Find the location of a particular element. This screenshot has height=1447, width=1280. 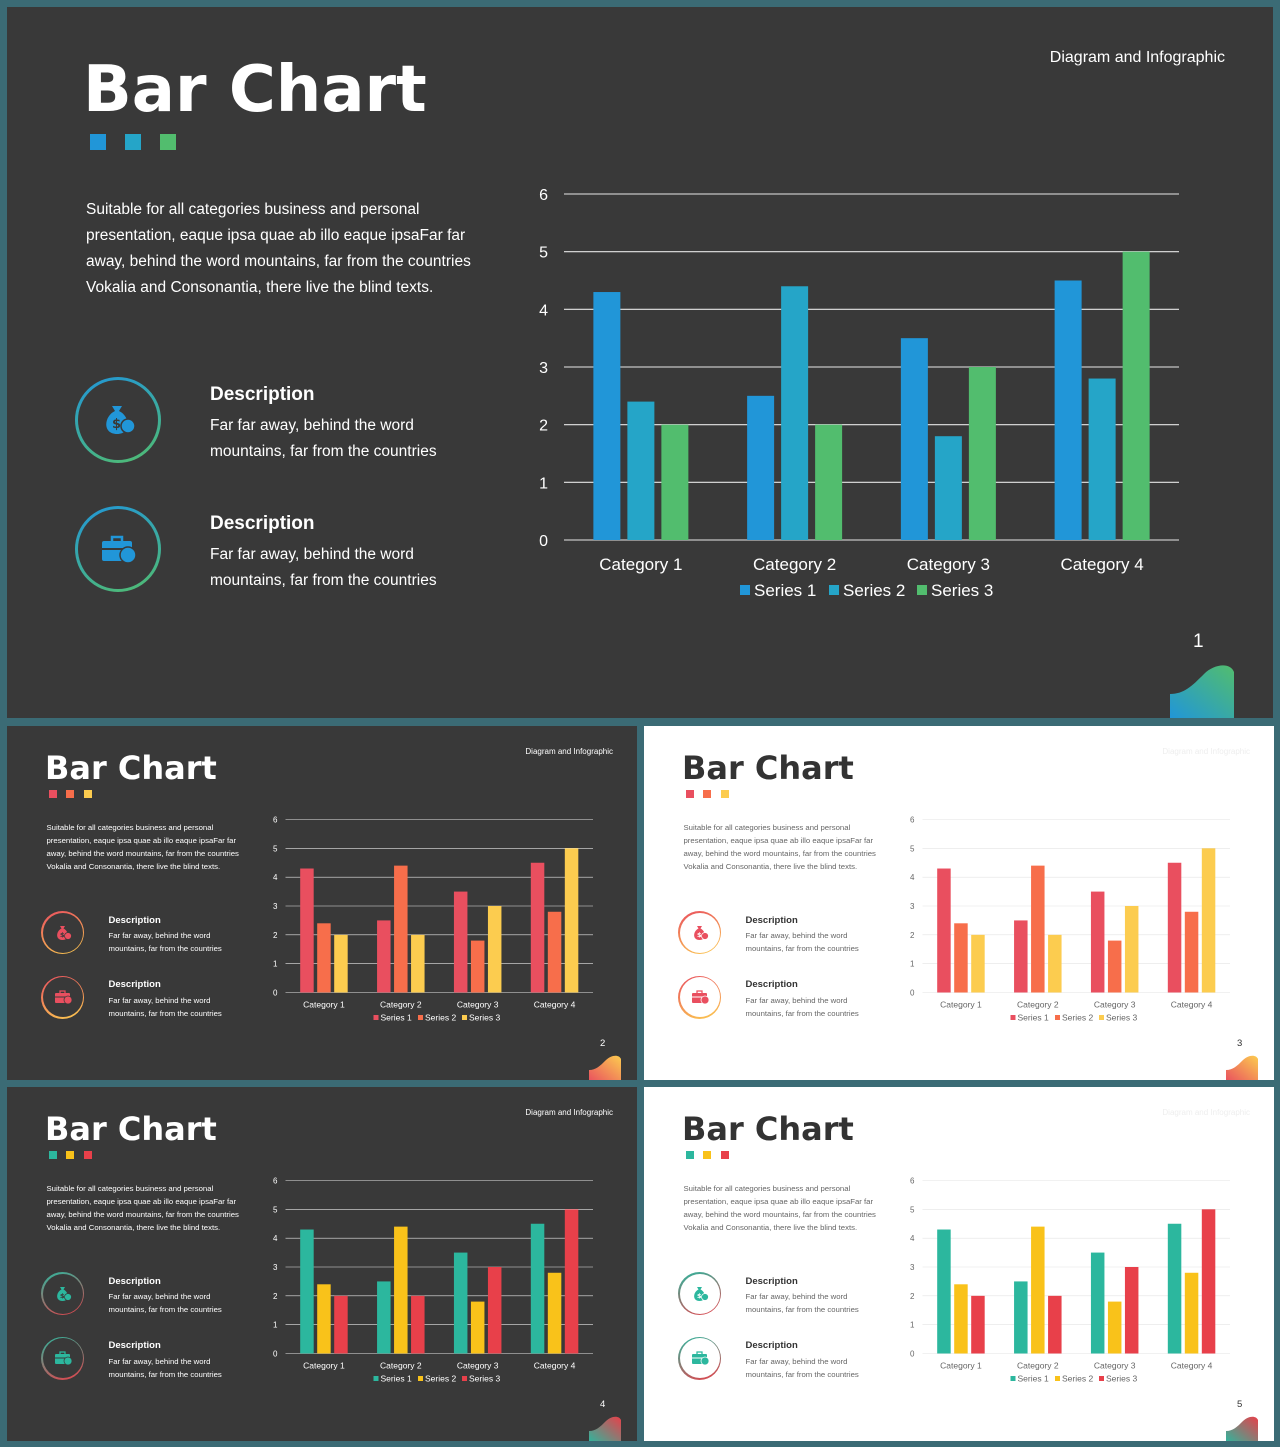

x-tick-label: Category 3 is located at coordinates (478, 1366).